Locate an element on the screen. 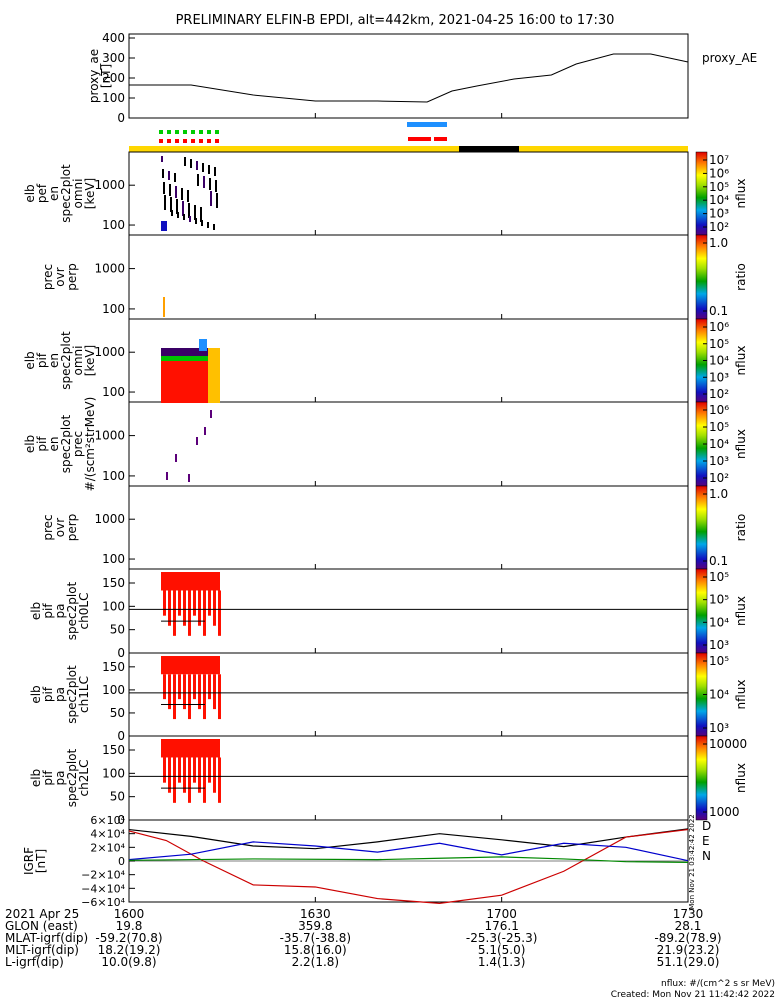  panel-ytick-label: 0 is located at coordinates (121, 653).